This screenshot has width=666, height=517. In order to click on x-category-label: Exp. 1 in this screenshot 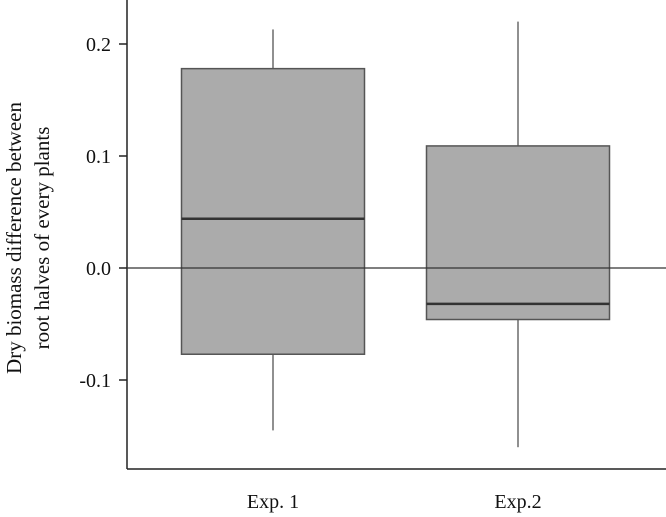, I will do `click(273, 502)`.